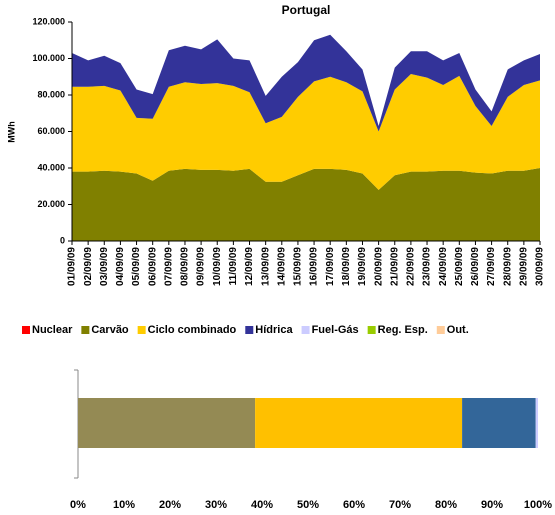 The height and width of the screenshot is (515, 555). What do you see at coordinates (48, 21) in the screenshot?
I see `y-tick-label: 120.000` at bounding box center [48, 21].